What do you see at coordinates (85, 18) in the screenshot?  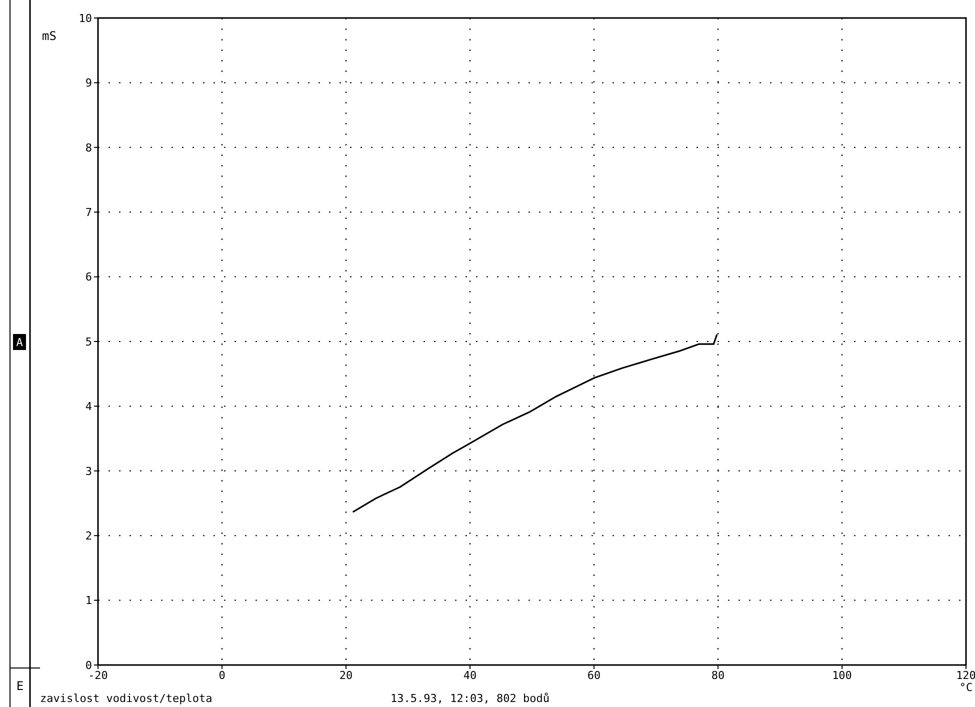 I see `y-tick-label: 10` at bounding box center [85, 18].